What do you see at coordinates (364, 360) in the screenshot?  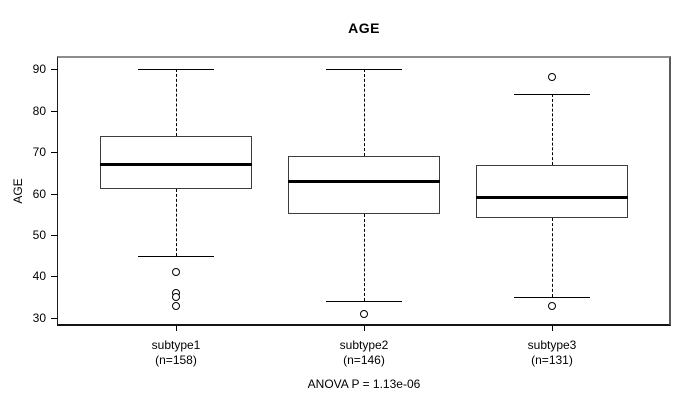 I see `category-count: (n=146)` at bounding box center [364, 360].